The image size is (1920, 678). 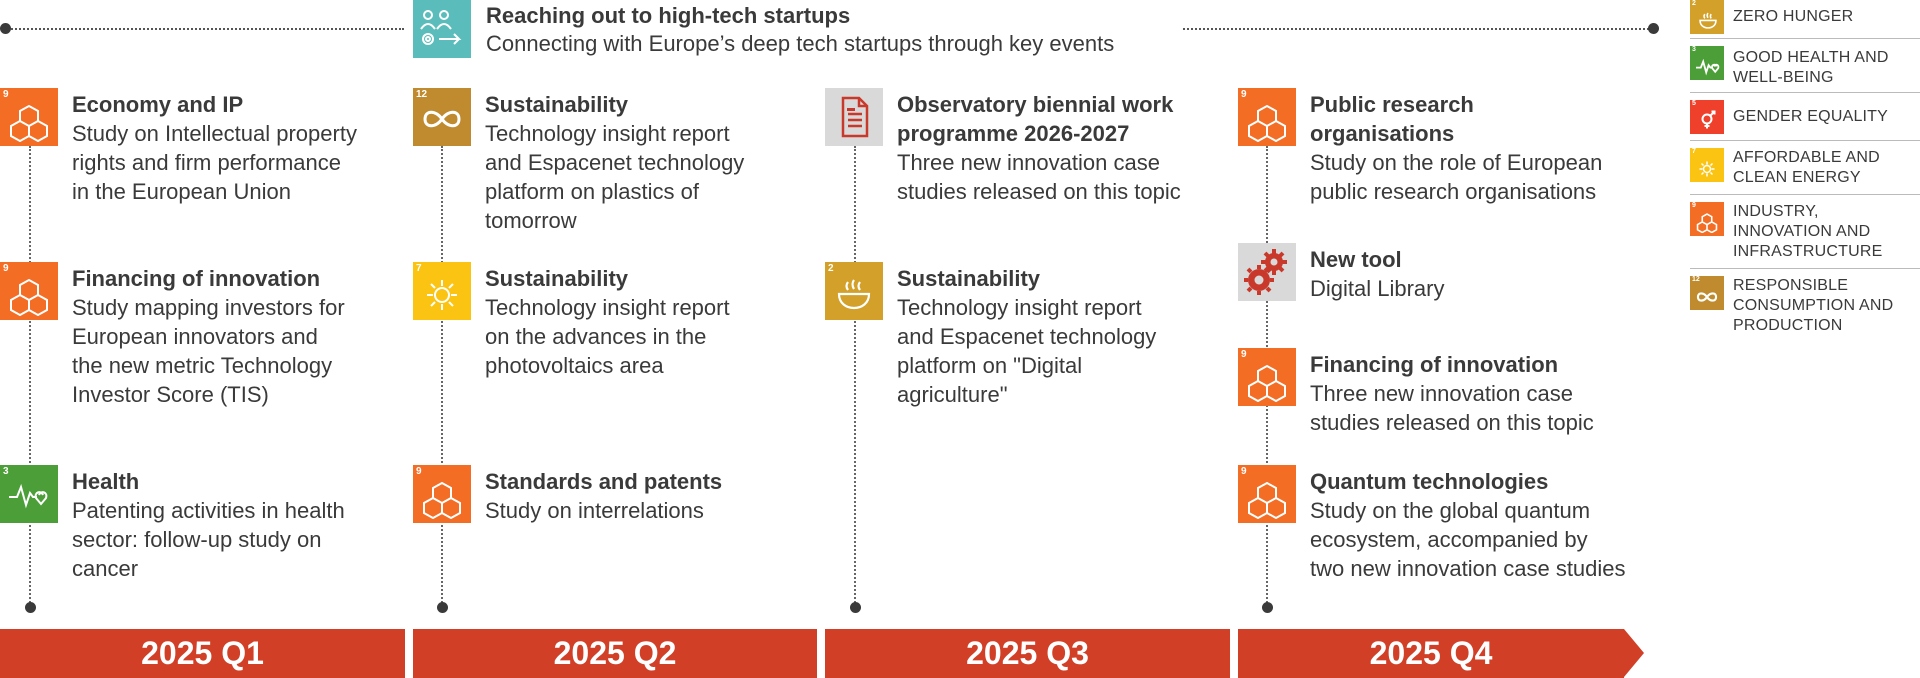 I want to click on item-desc-line: the new metric Technology, so click(x=202, y=365).